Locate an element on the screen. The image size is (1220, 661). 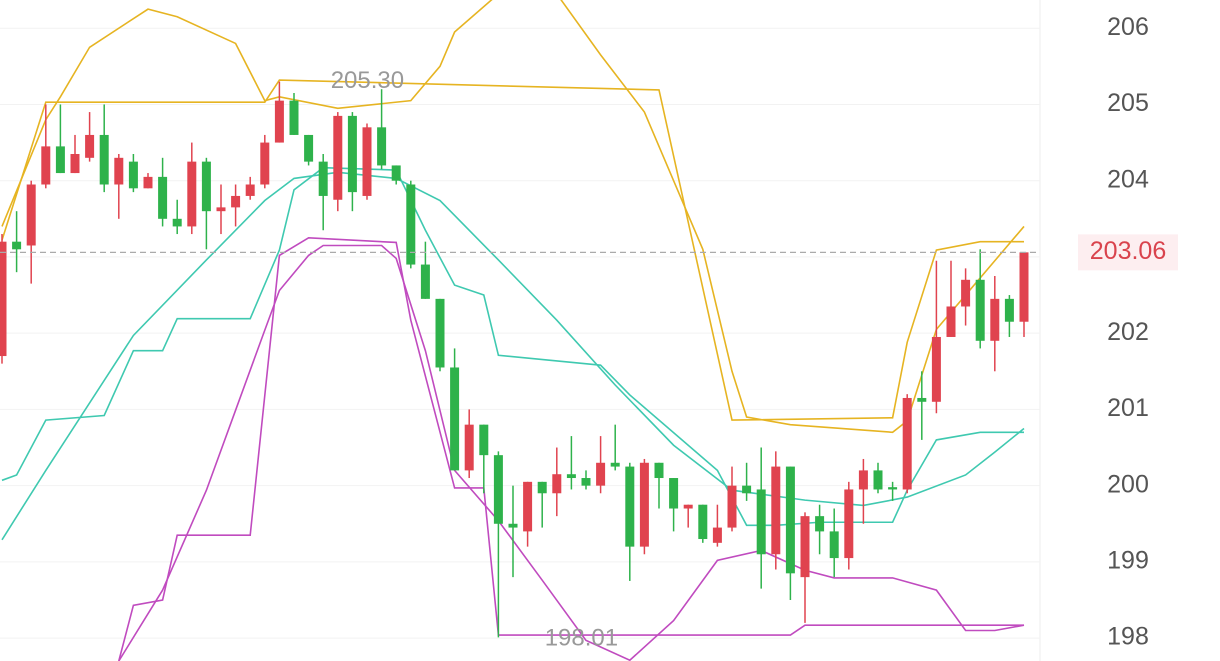
y-tick-label: 201 is located at coordinates (1128, 408).